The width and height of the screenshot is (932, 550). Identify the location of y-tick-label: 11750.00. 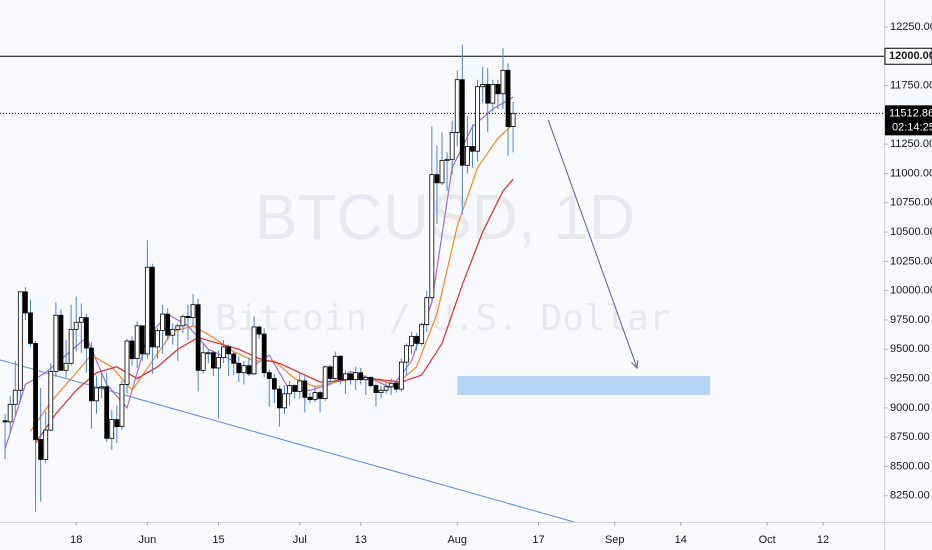
(911, 85).